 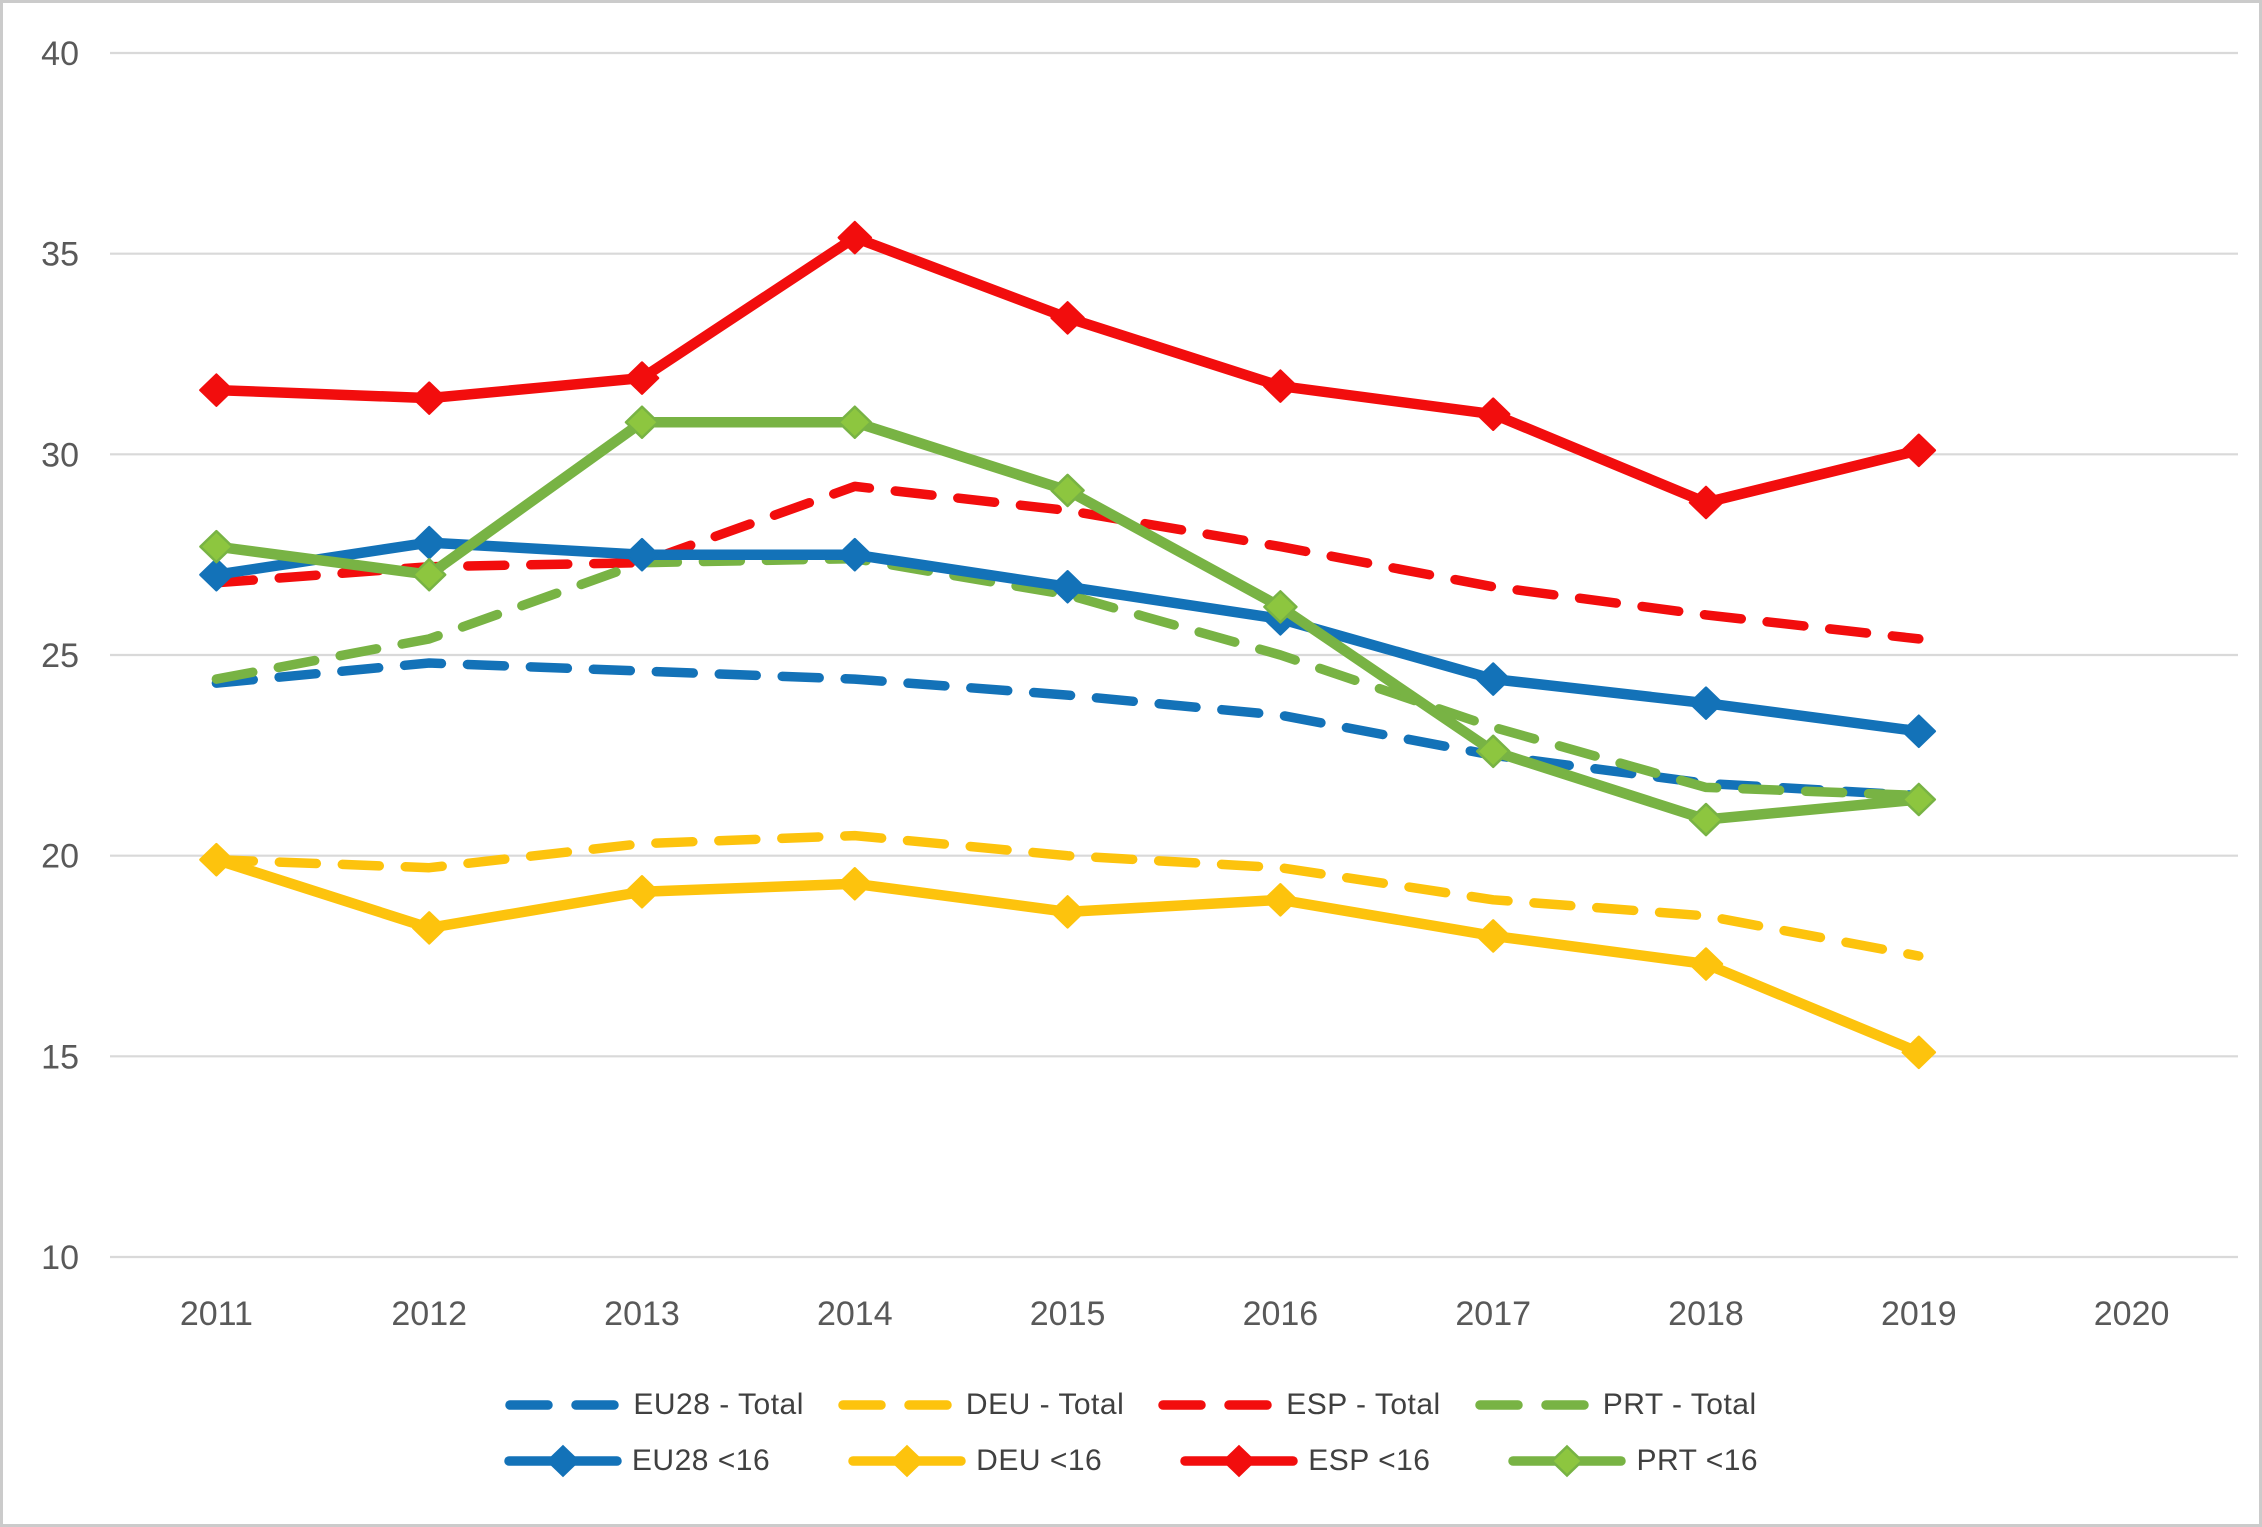 I want to click on legend-item-esp-total: ESP - Total, so click(x=1299, y=1405).